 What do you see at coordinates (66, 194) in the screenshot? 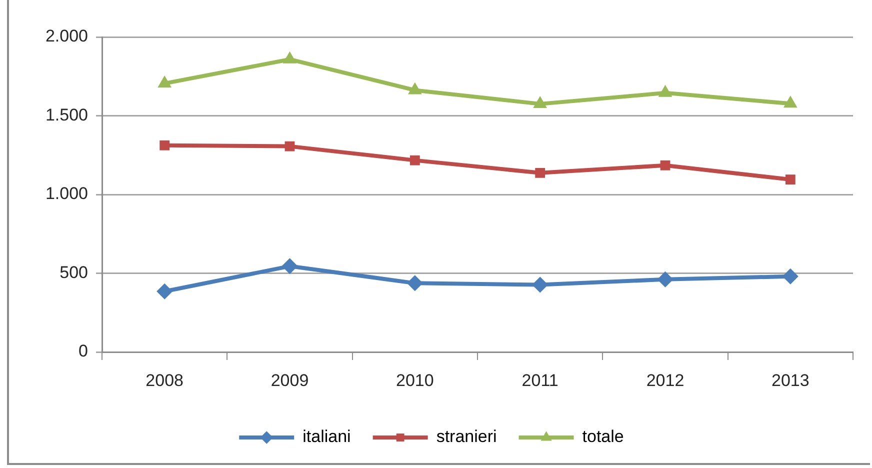
I see `y-tick-label: 1.000` at bounding box center [66, 194].